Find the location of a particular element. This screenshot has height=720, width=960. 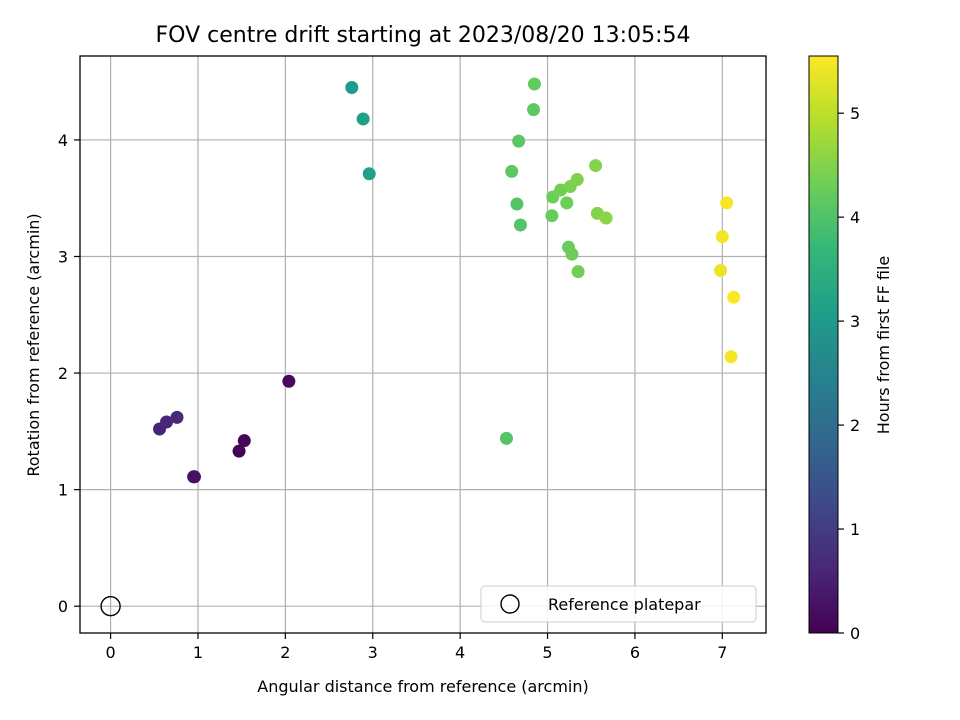

colorbar is located at coordinates (823, 344).